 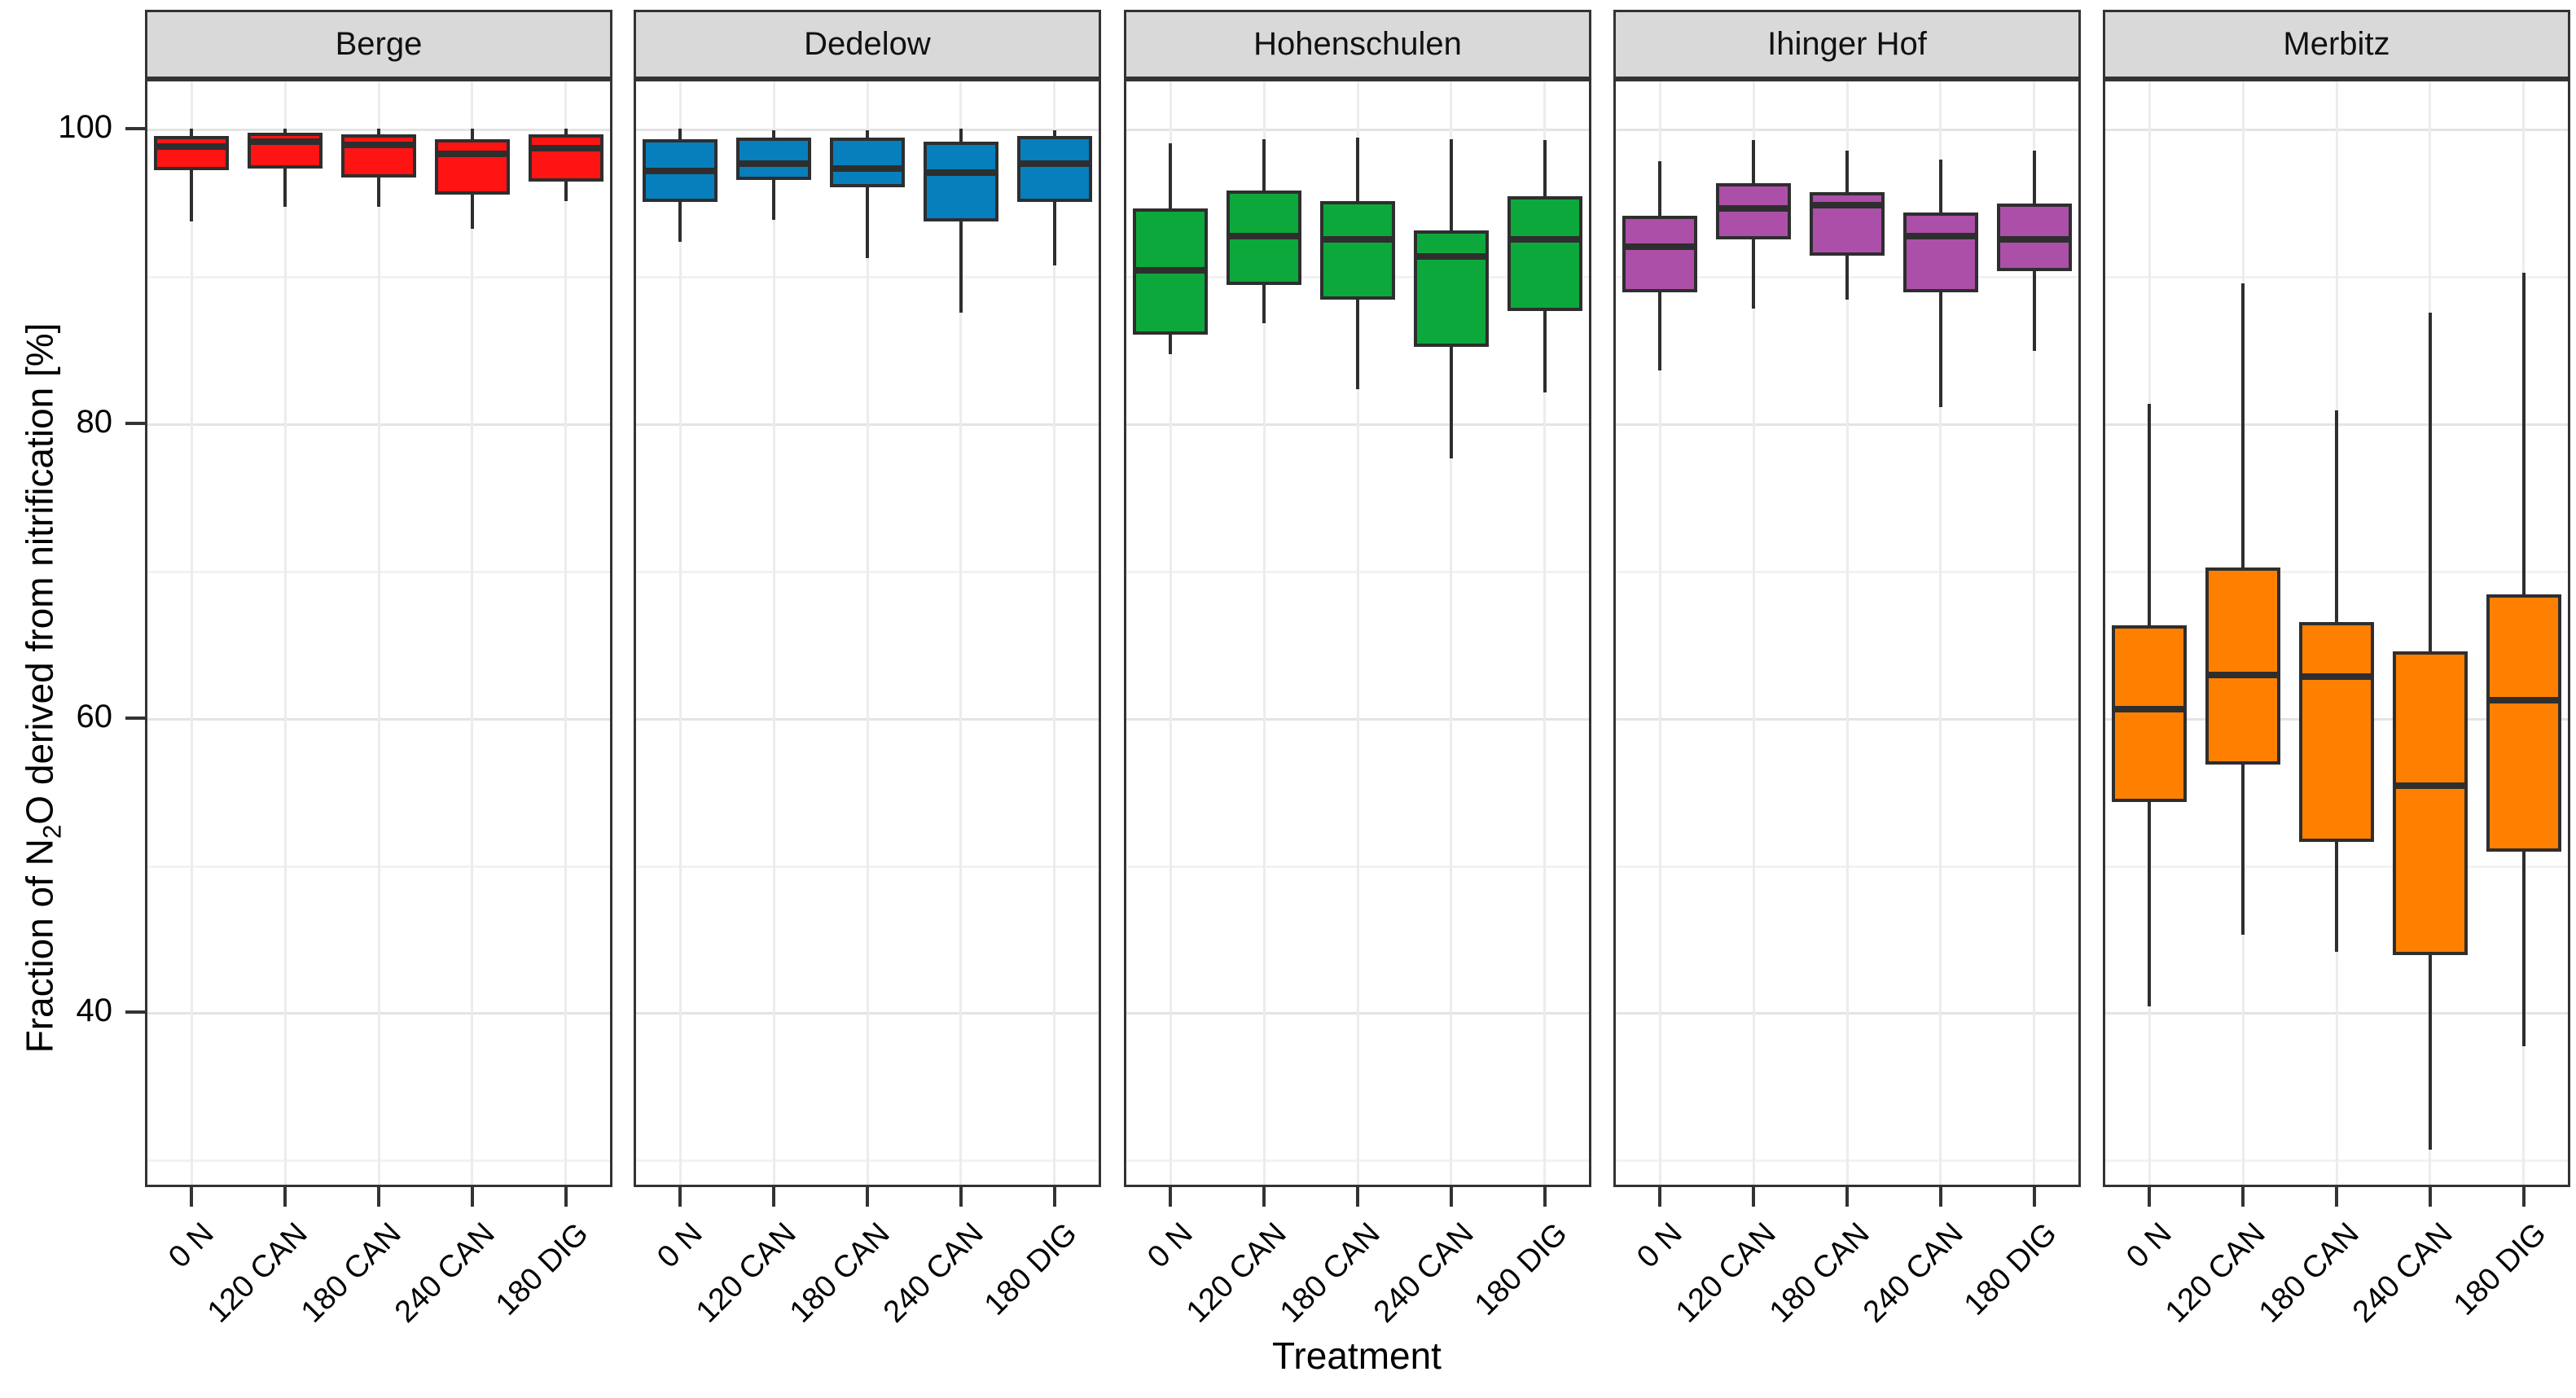 I want to click on facet-strip: Merbitz, so click(x=2336, y=44).